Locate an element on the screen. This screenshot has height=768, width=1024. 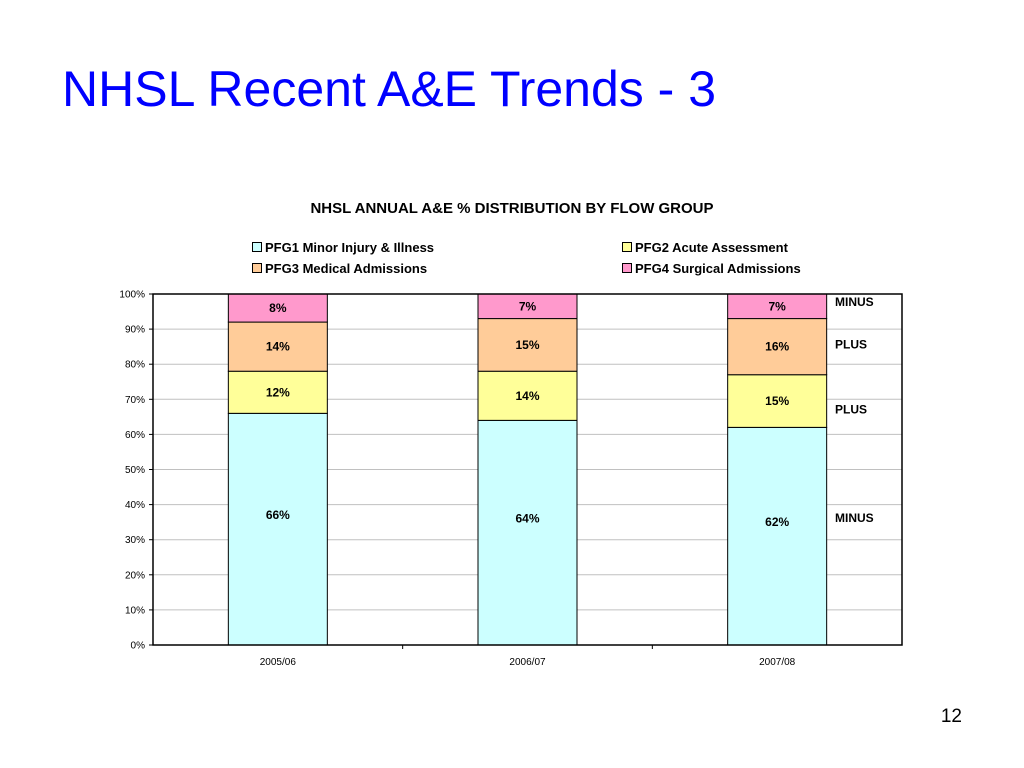
legend-item-pfg3: PFG3 Medical Admissions is located at coordinates (339, 269).